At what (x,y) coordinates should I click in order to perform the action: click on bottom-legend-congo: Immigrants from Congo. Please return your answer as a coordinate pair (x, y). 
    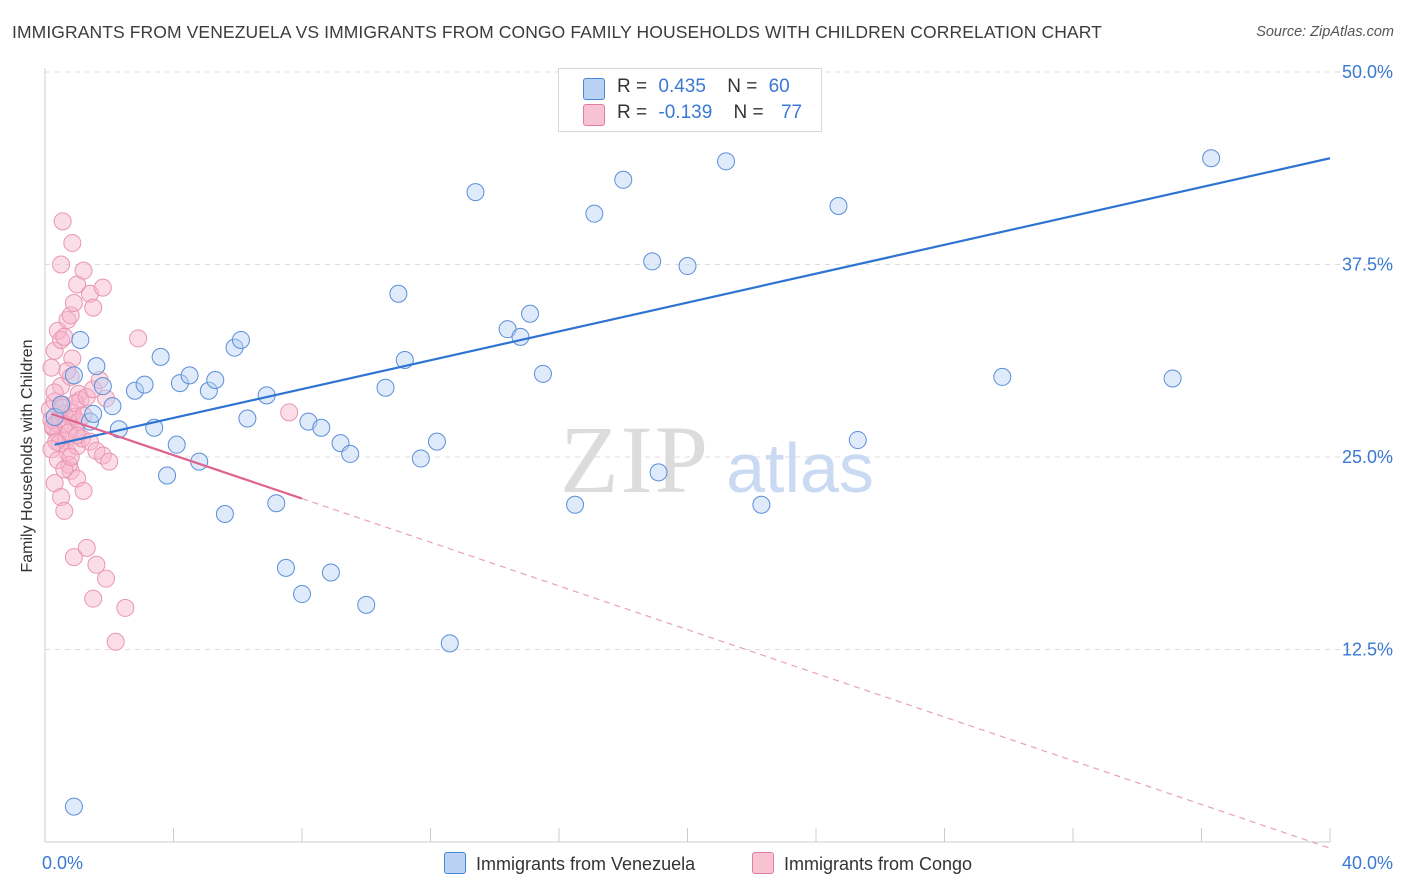
    Looking at the image, I should click on (862, 863).